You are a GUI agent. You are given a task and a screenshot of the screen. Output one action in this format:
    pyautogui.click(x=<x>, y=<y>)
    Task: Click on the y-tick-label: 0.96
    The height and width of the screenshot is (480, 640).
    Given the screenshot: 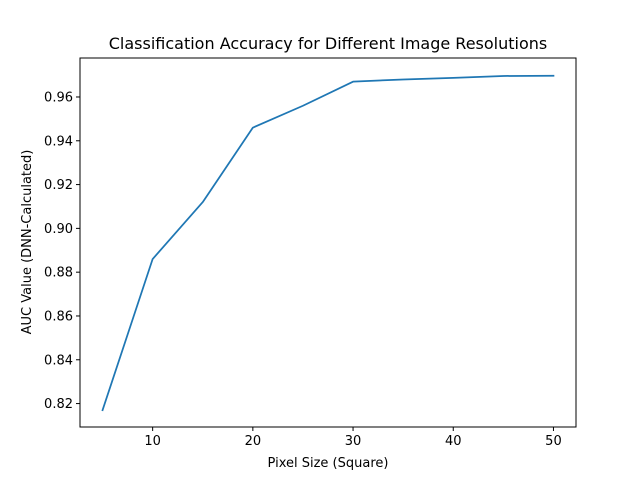 What is the action you would take?
    pyautogui.click(x=58, y=97)
    